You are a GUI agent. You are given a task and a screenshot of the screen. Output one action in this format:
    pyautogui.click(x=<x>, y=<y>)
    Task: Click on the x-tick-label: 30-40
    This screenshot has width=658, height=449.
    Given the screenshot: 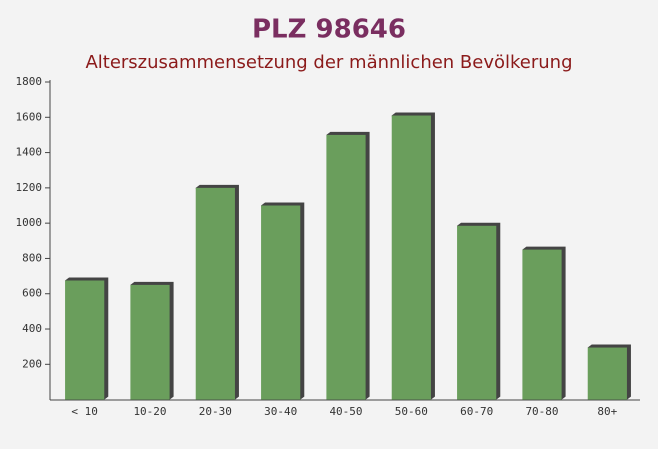 What is the action you would take?
    pyautogui.click(x=280, y=411)
    